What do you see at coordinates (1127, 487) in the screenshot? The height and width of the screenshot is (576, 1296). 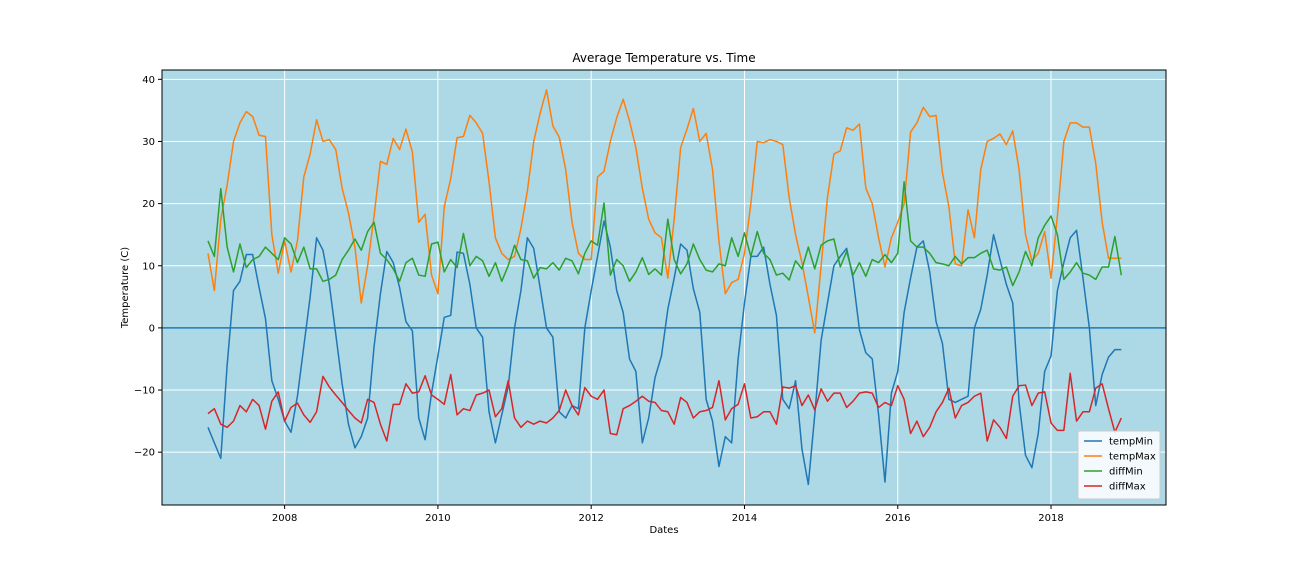 I see `legend-label-diffMax: diffMax` at bounding box center [1127, 487].